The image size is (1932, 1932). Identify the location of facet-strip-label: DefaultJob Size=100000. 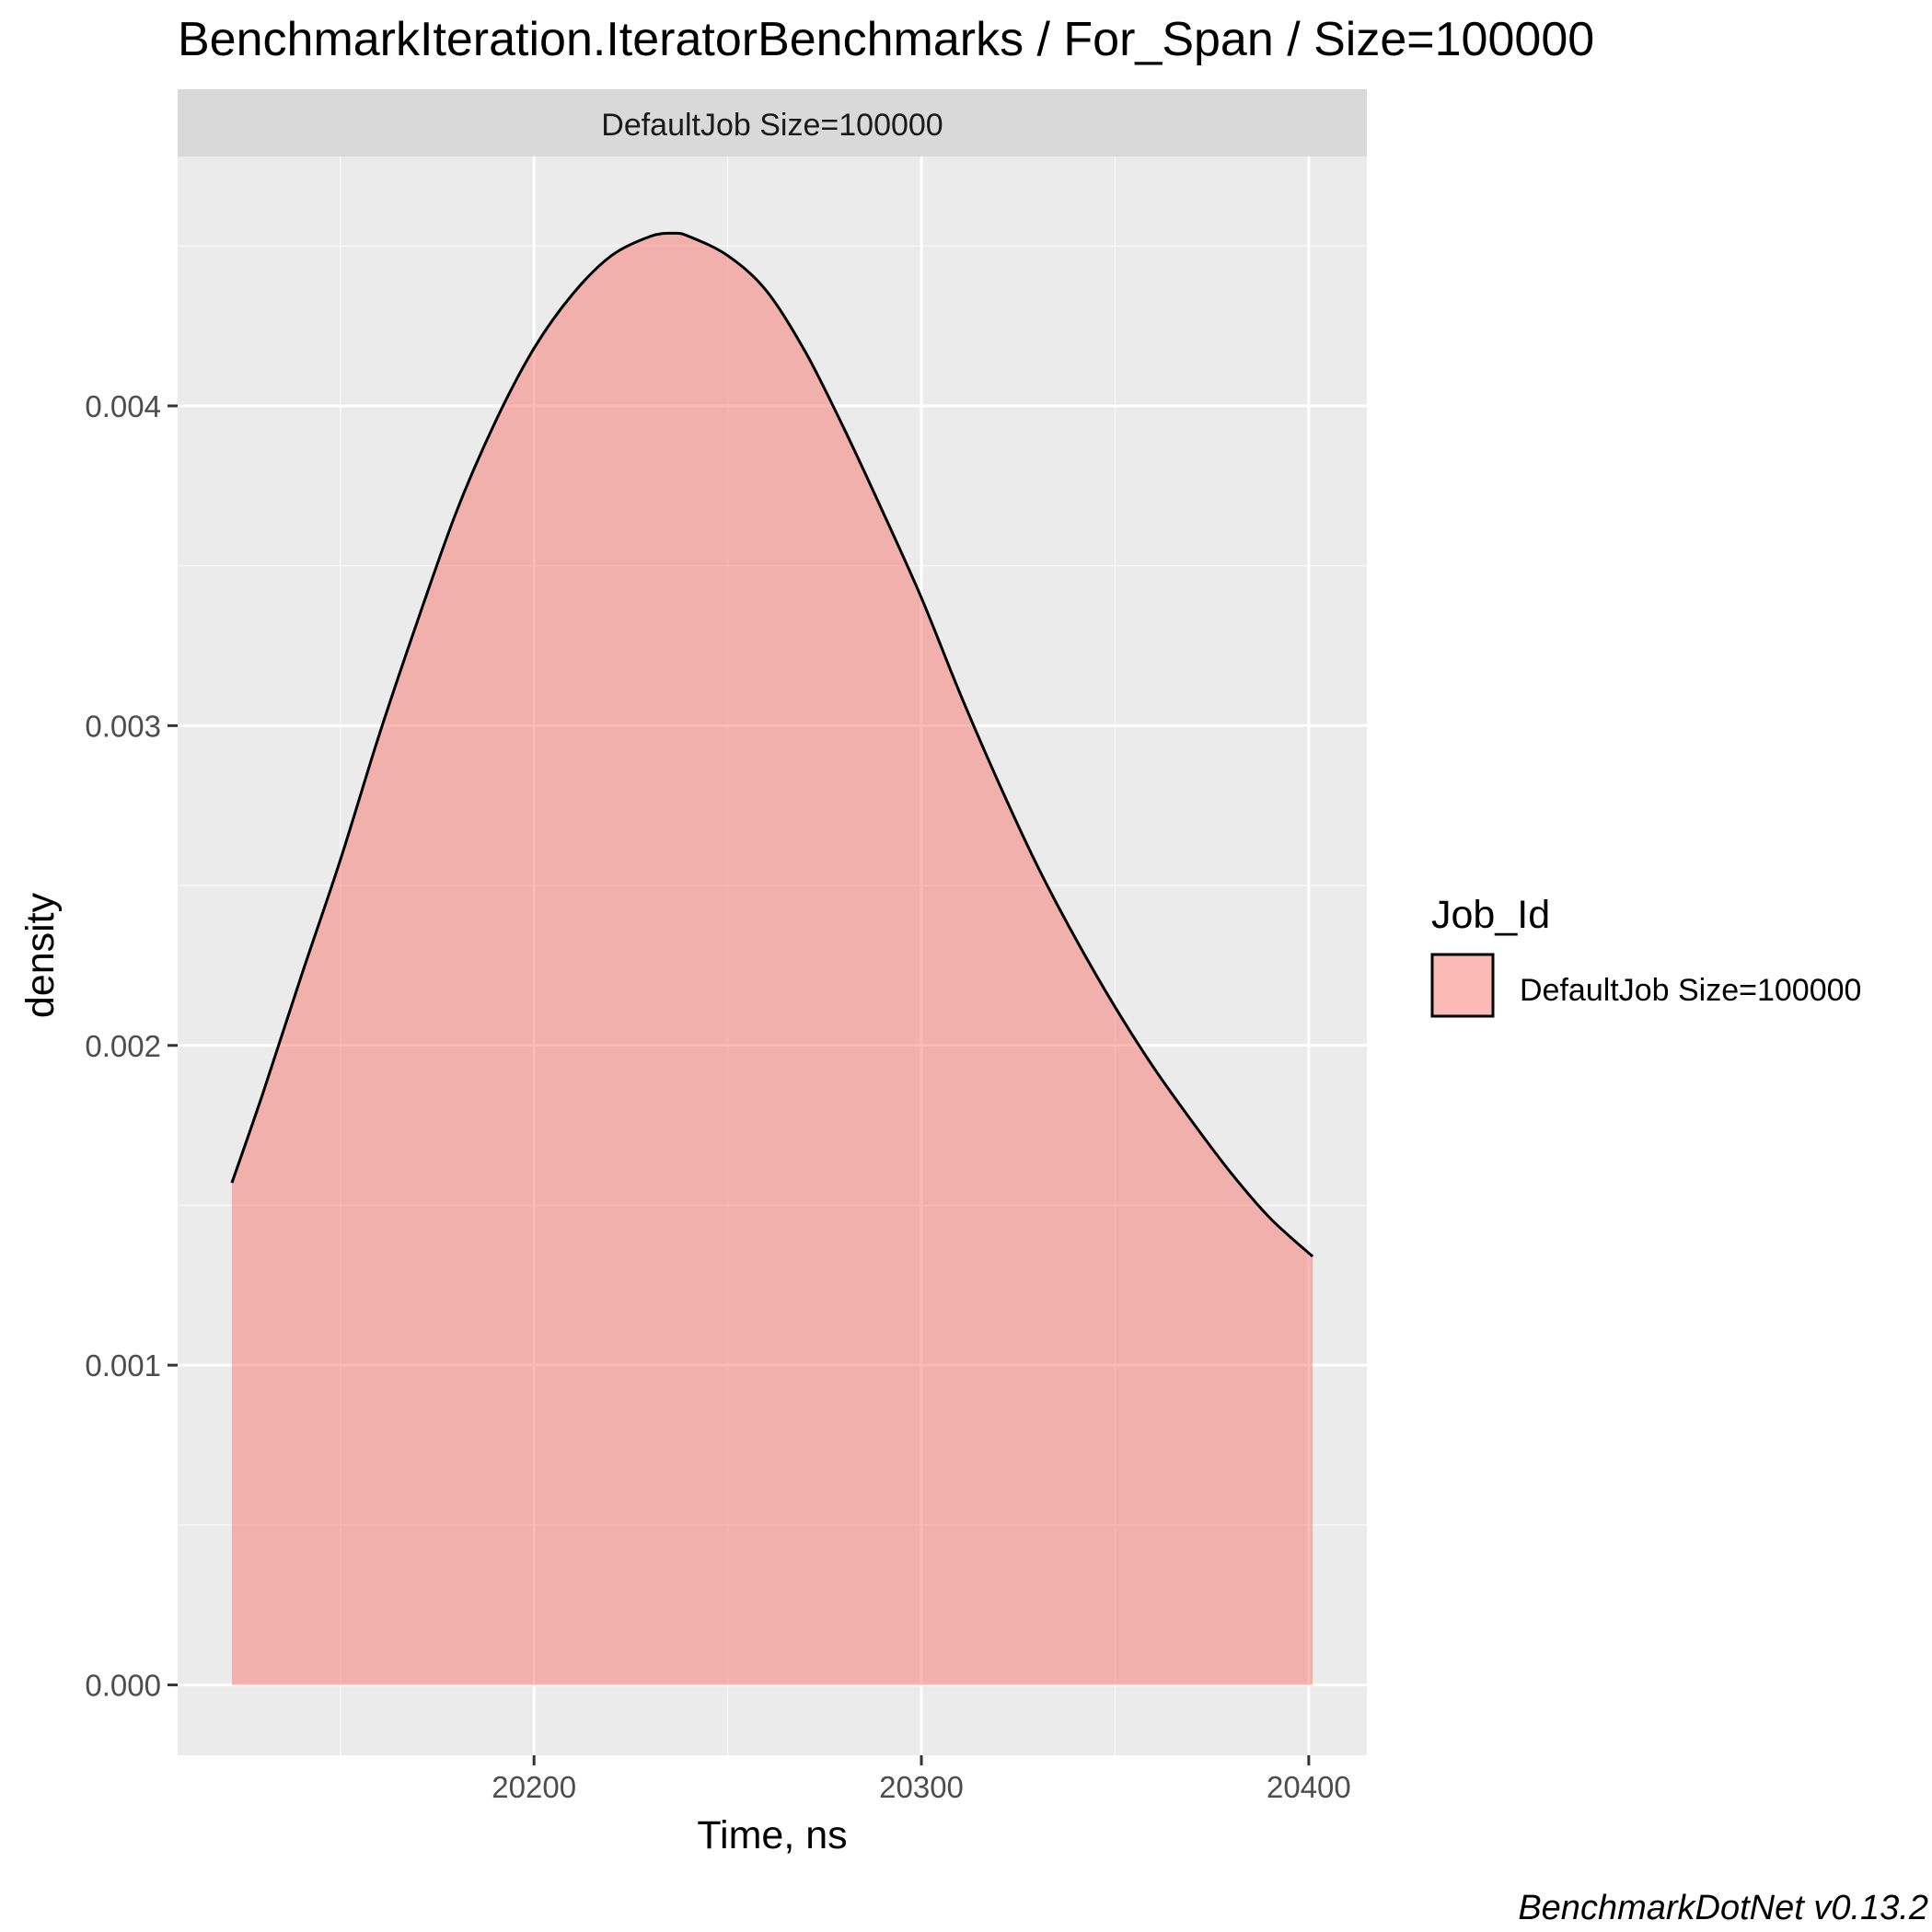
(772, 126).